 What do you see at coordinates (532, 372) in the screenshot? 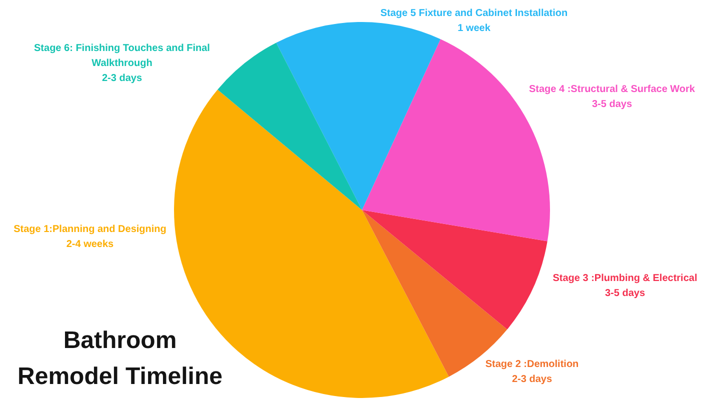
I see `slice-label: Stage 2 :Demolition 2-3 days` at bounding box center [532, 372].